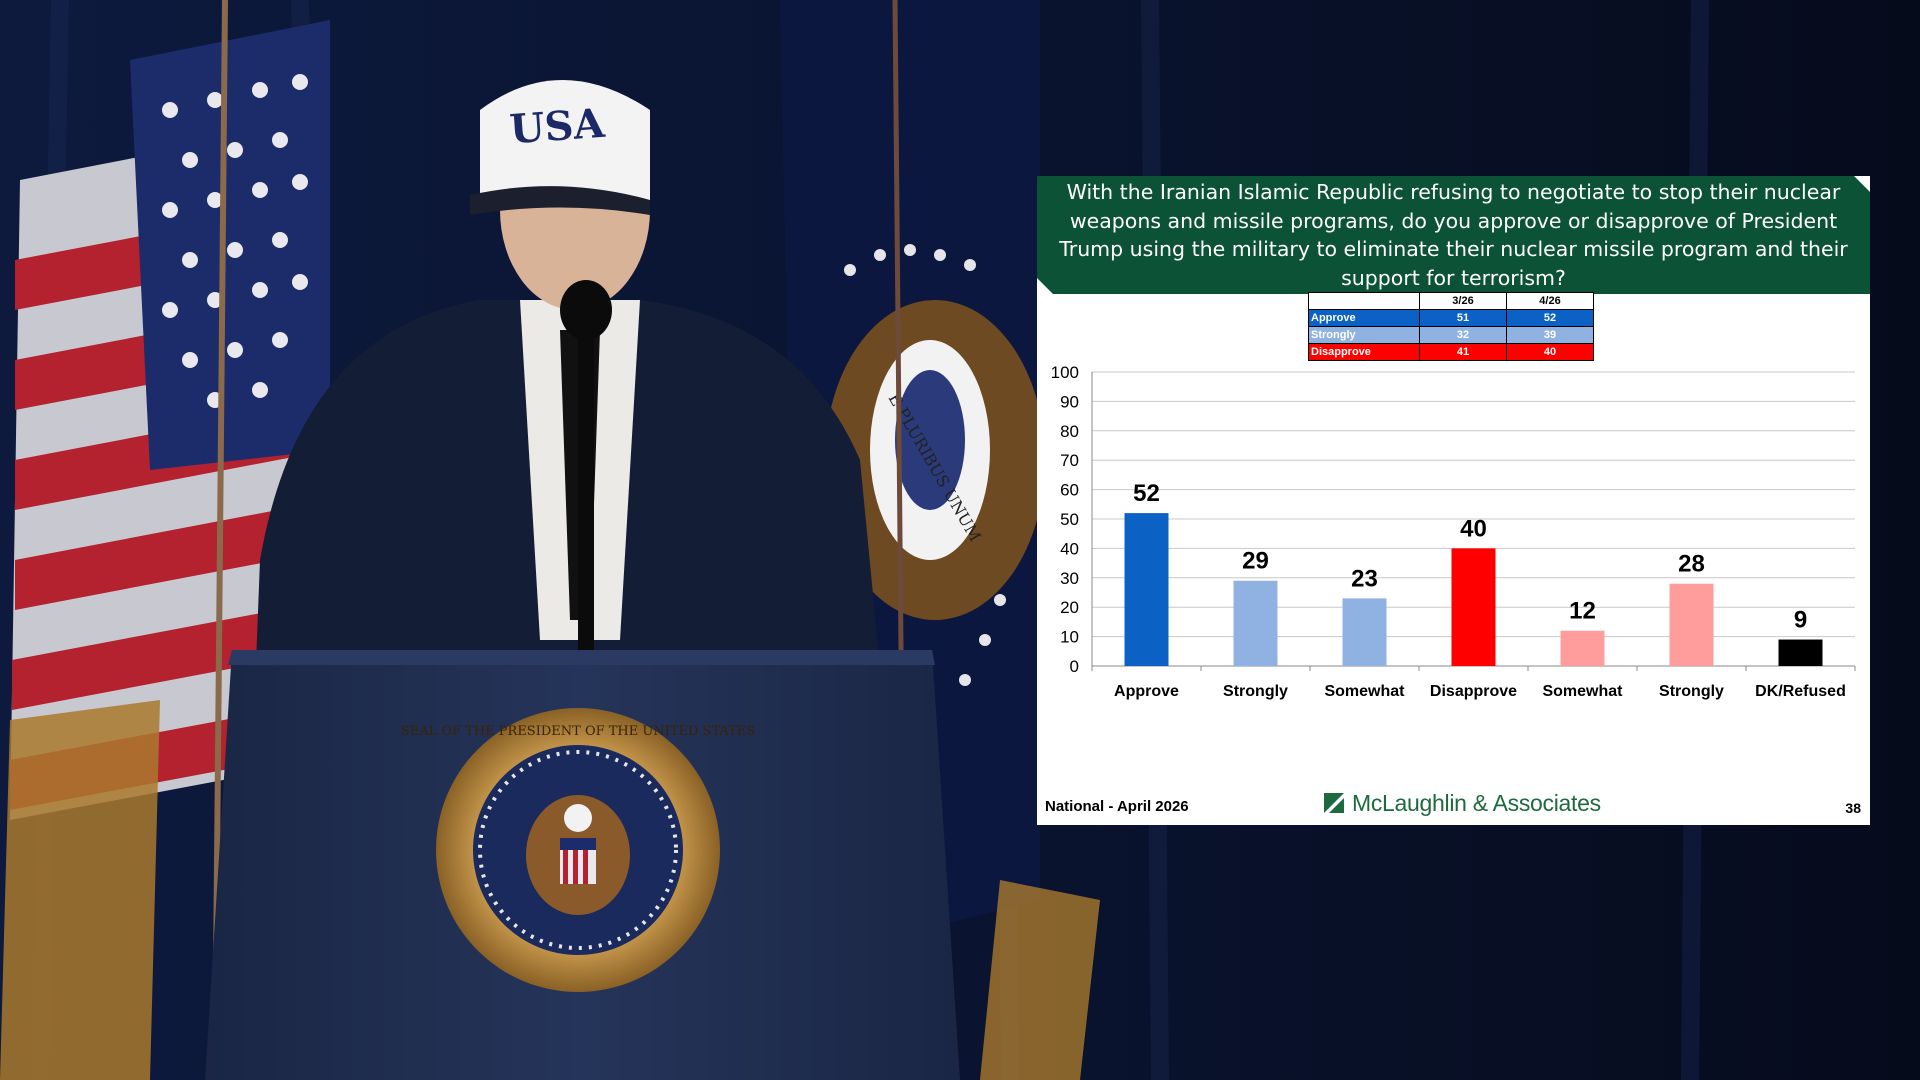  What do you see at coordinates (1117, 806) in the screenshot?
I see `survey-label: National - April 2026` at bounding box center [1117, 806].